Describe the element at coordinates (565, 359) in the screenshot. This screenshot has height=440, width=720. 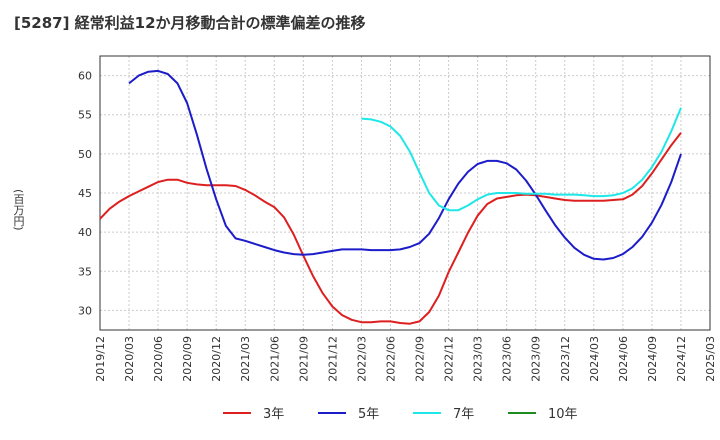
I see `x-tick-label: 2023/12` at that location.